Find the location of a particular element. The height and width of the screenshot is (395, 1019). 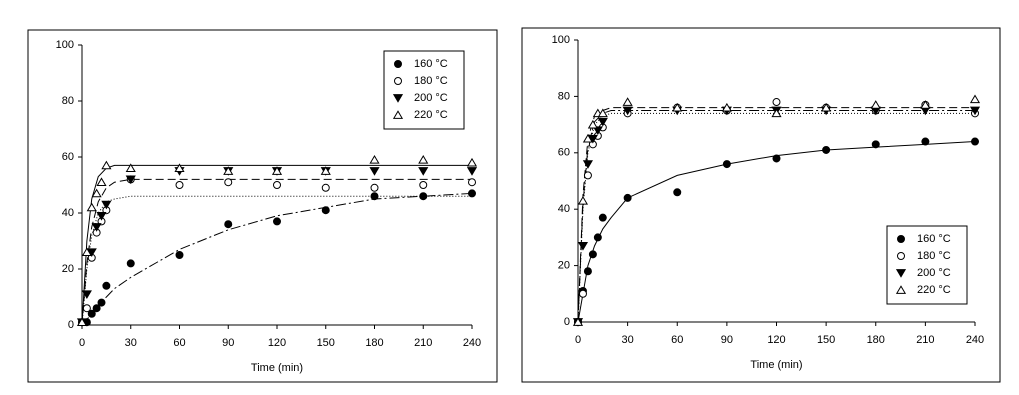

y-tick-label: 80 is located at coordinates (564, 96).